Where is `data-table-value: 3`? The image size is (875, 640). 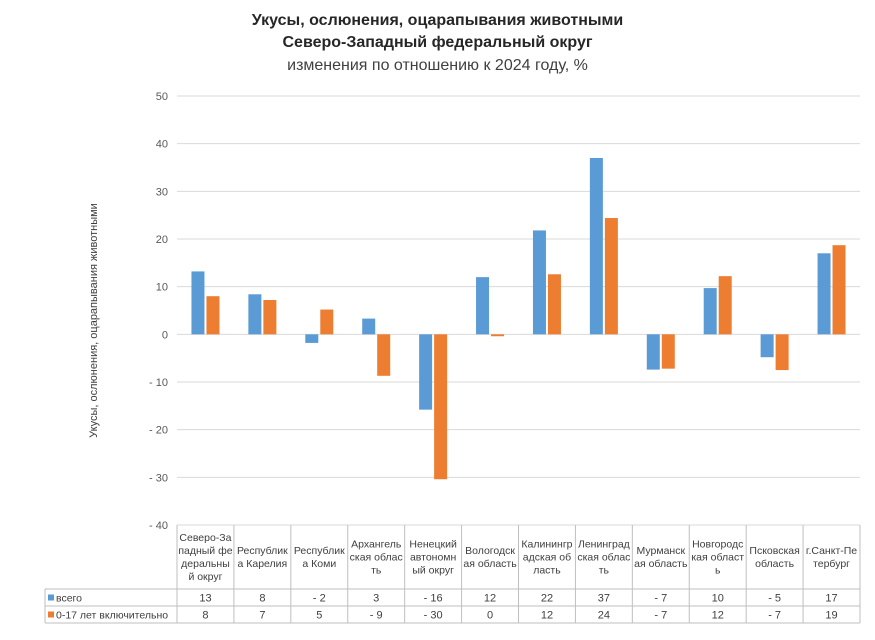
data-table-value: 3 is located at coordinates (376, 599).